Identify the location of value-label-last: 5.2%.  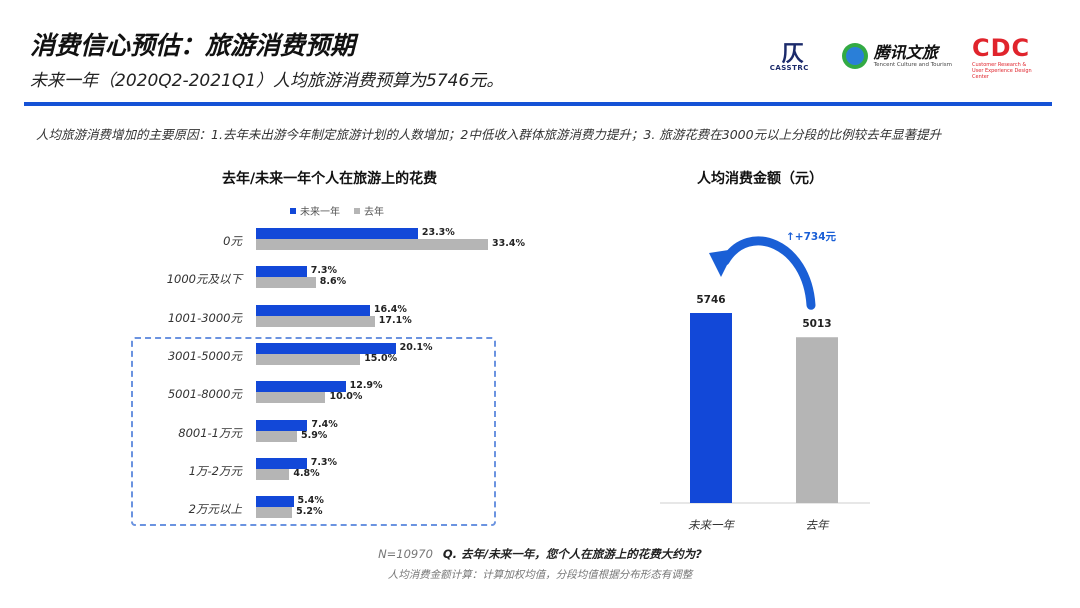
(309, 512).